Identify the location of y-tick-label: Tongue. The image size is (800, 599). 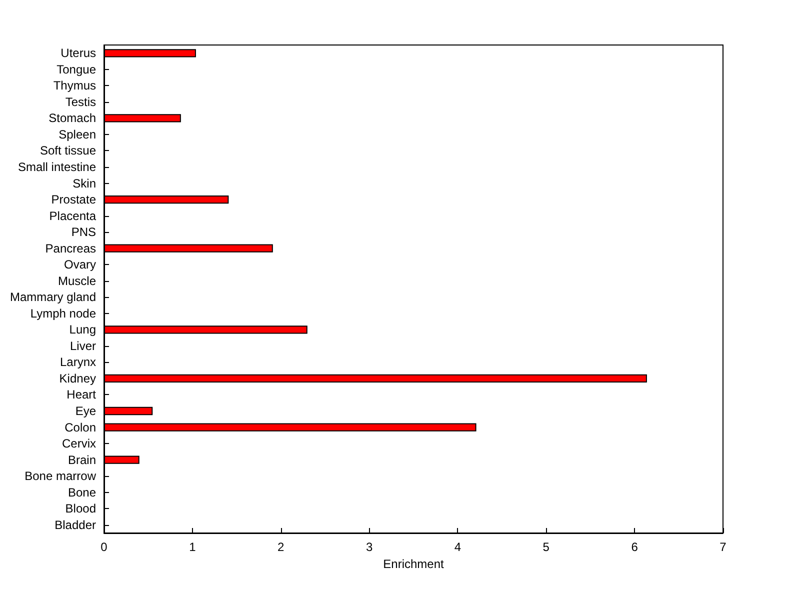
(76, 69).